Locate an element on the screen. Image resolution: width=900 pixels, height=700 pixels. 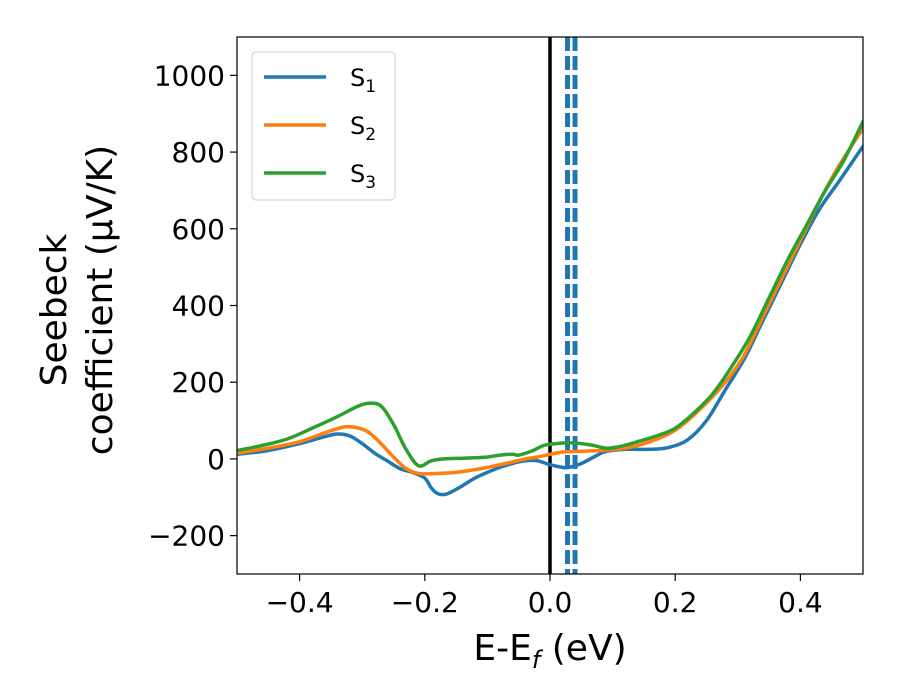
vertical-lines is located at coordinates (563, 305).